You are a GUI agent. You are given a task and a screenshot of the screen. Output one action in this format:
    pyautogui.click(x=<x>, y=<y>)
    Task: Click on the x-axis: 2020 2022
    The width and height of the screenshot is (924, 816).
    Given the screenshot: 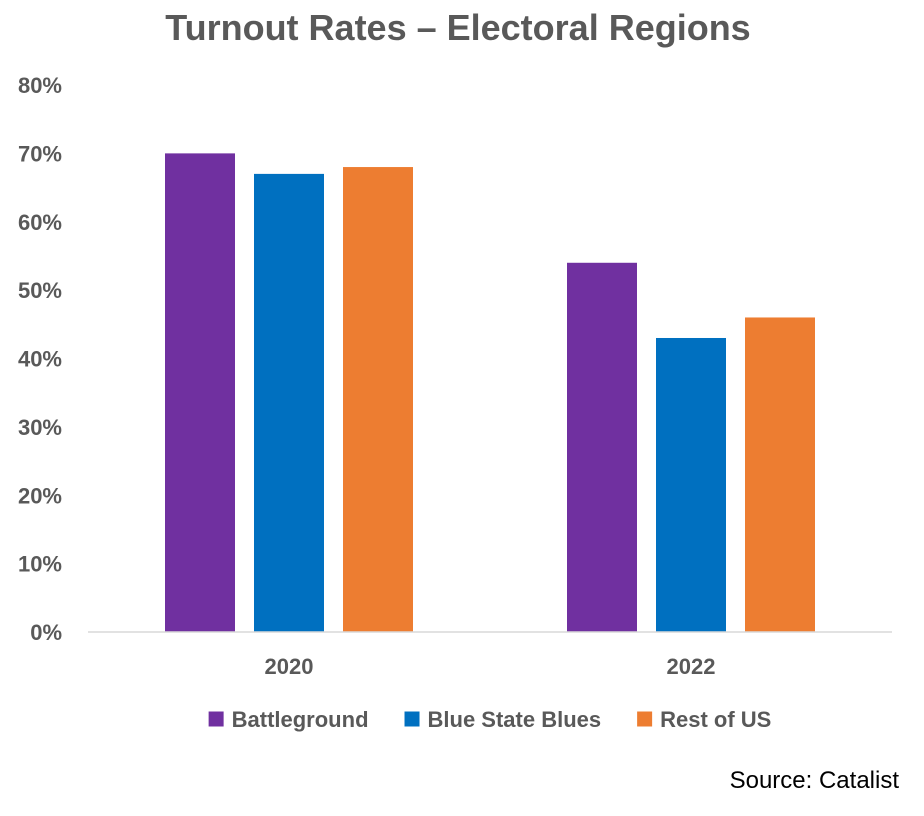 What is the action you would take?
    pyautogui.click(x=490, y=666)
    